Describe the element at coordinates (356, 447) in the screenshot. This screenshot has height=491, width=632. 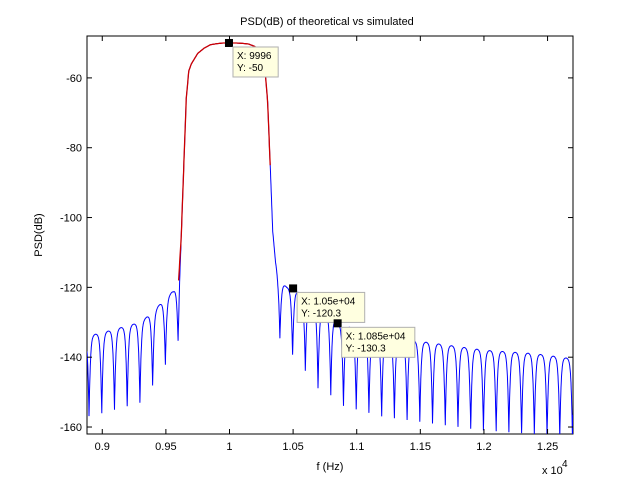
I see `x-tick-label: 1.1` at that location.